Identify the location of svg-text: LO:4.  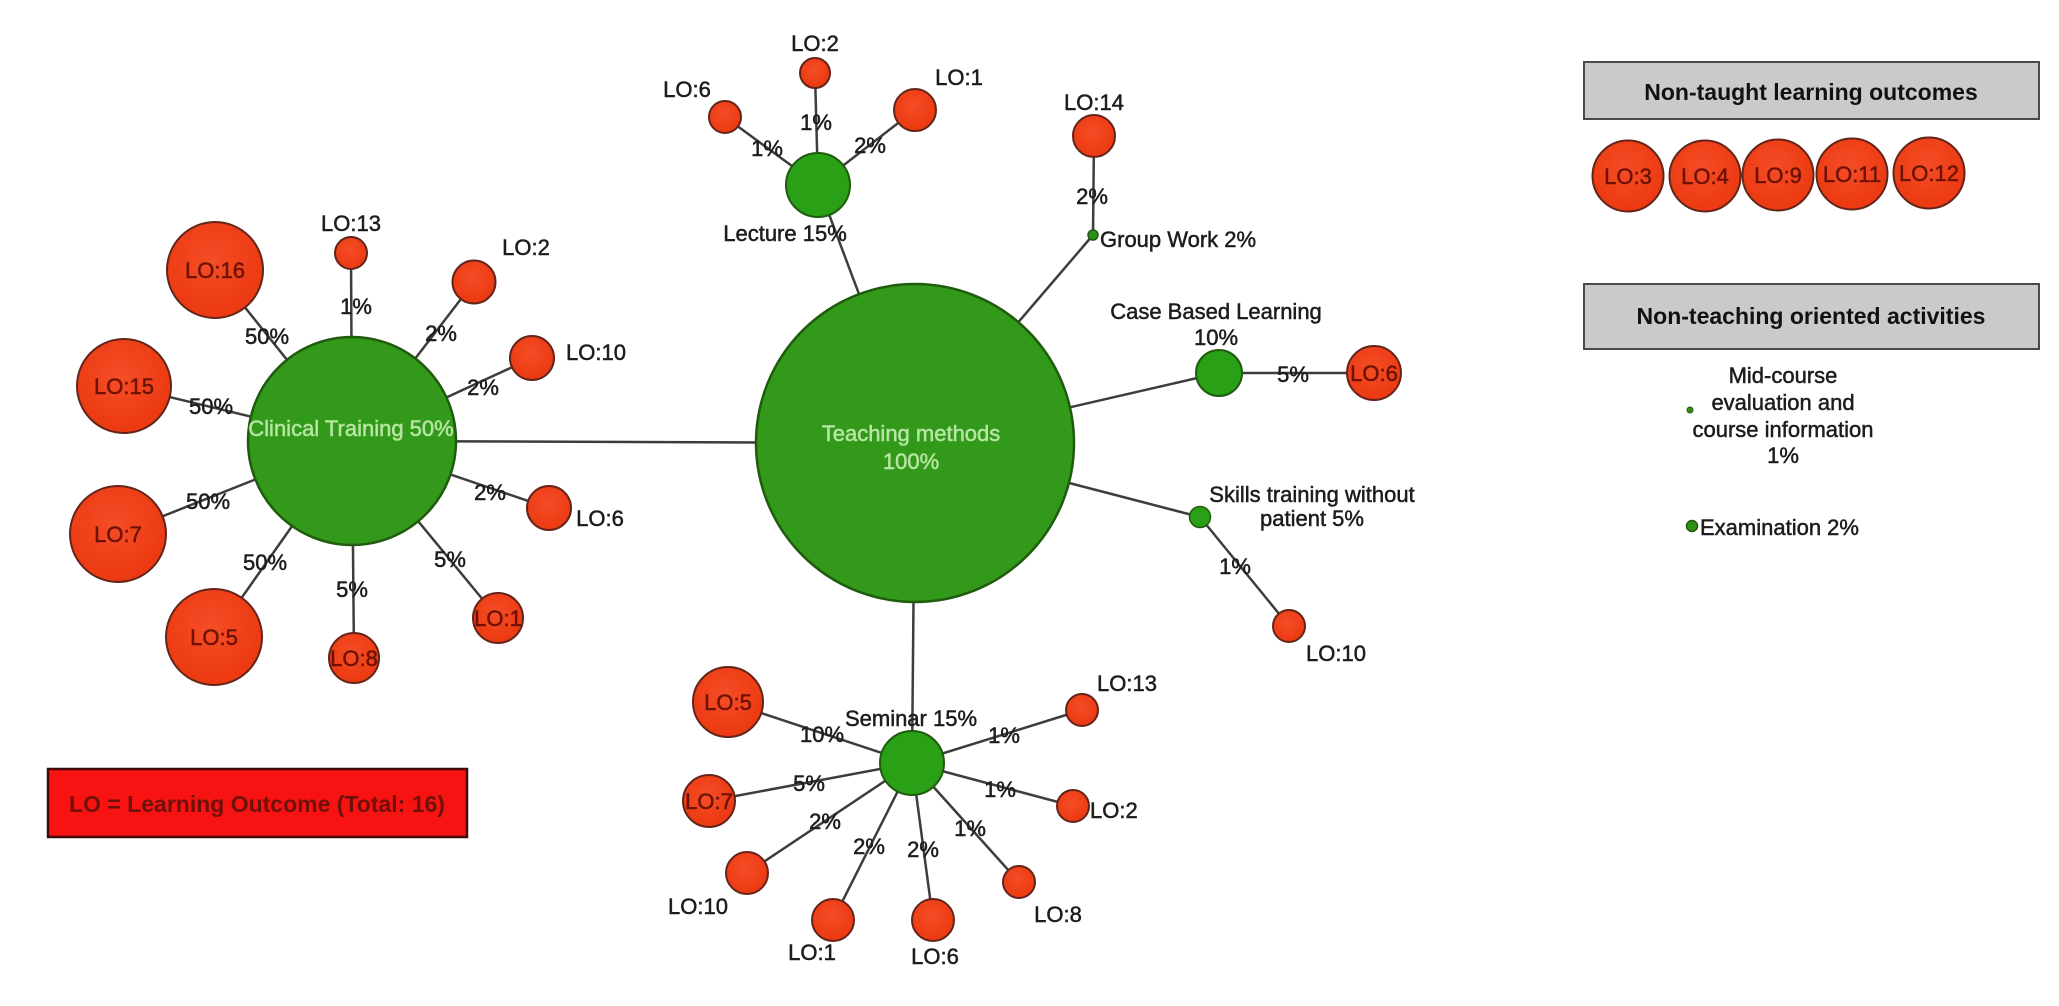
(1705, 176).